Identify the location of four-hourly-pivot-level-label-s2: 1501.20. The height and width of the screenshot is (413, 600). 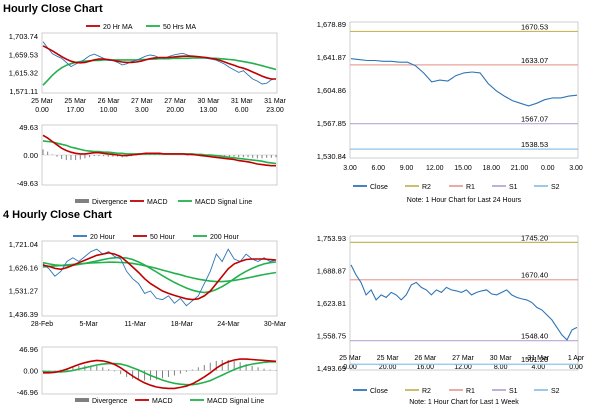
(534, 359).